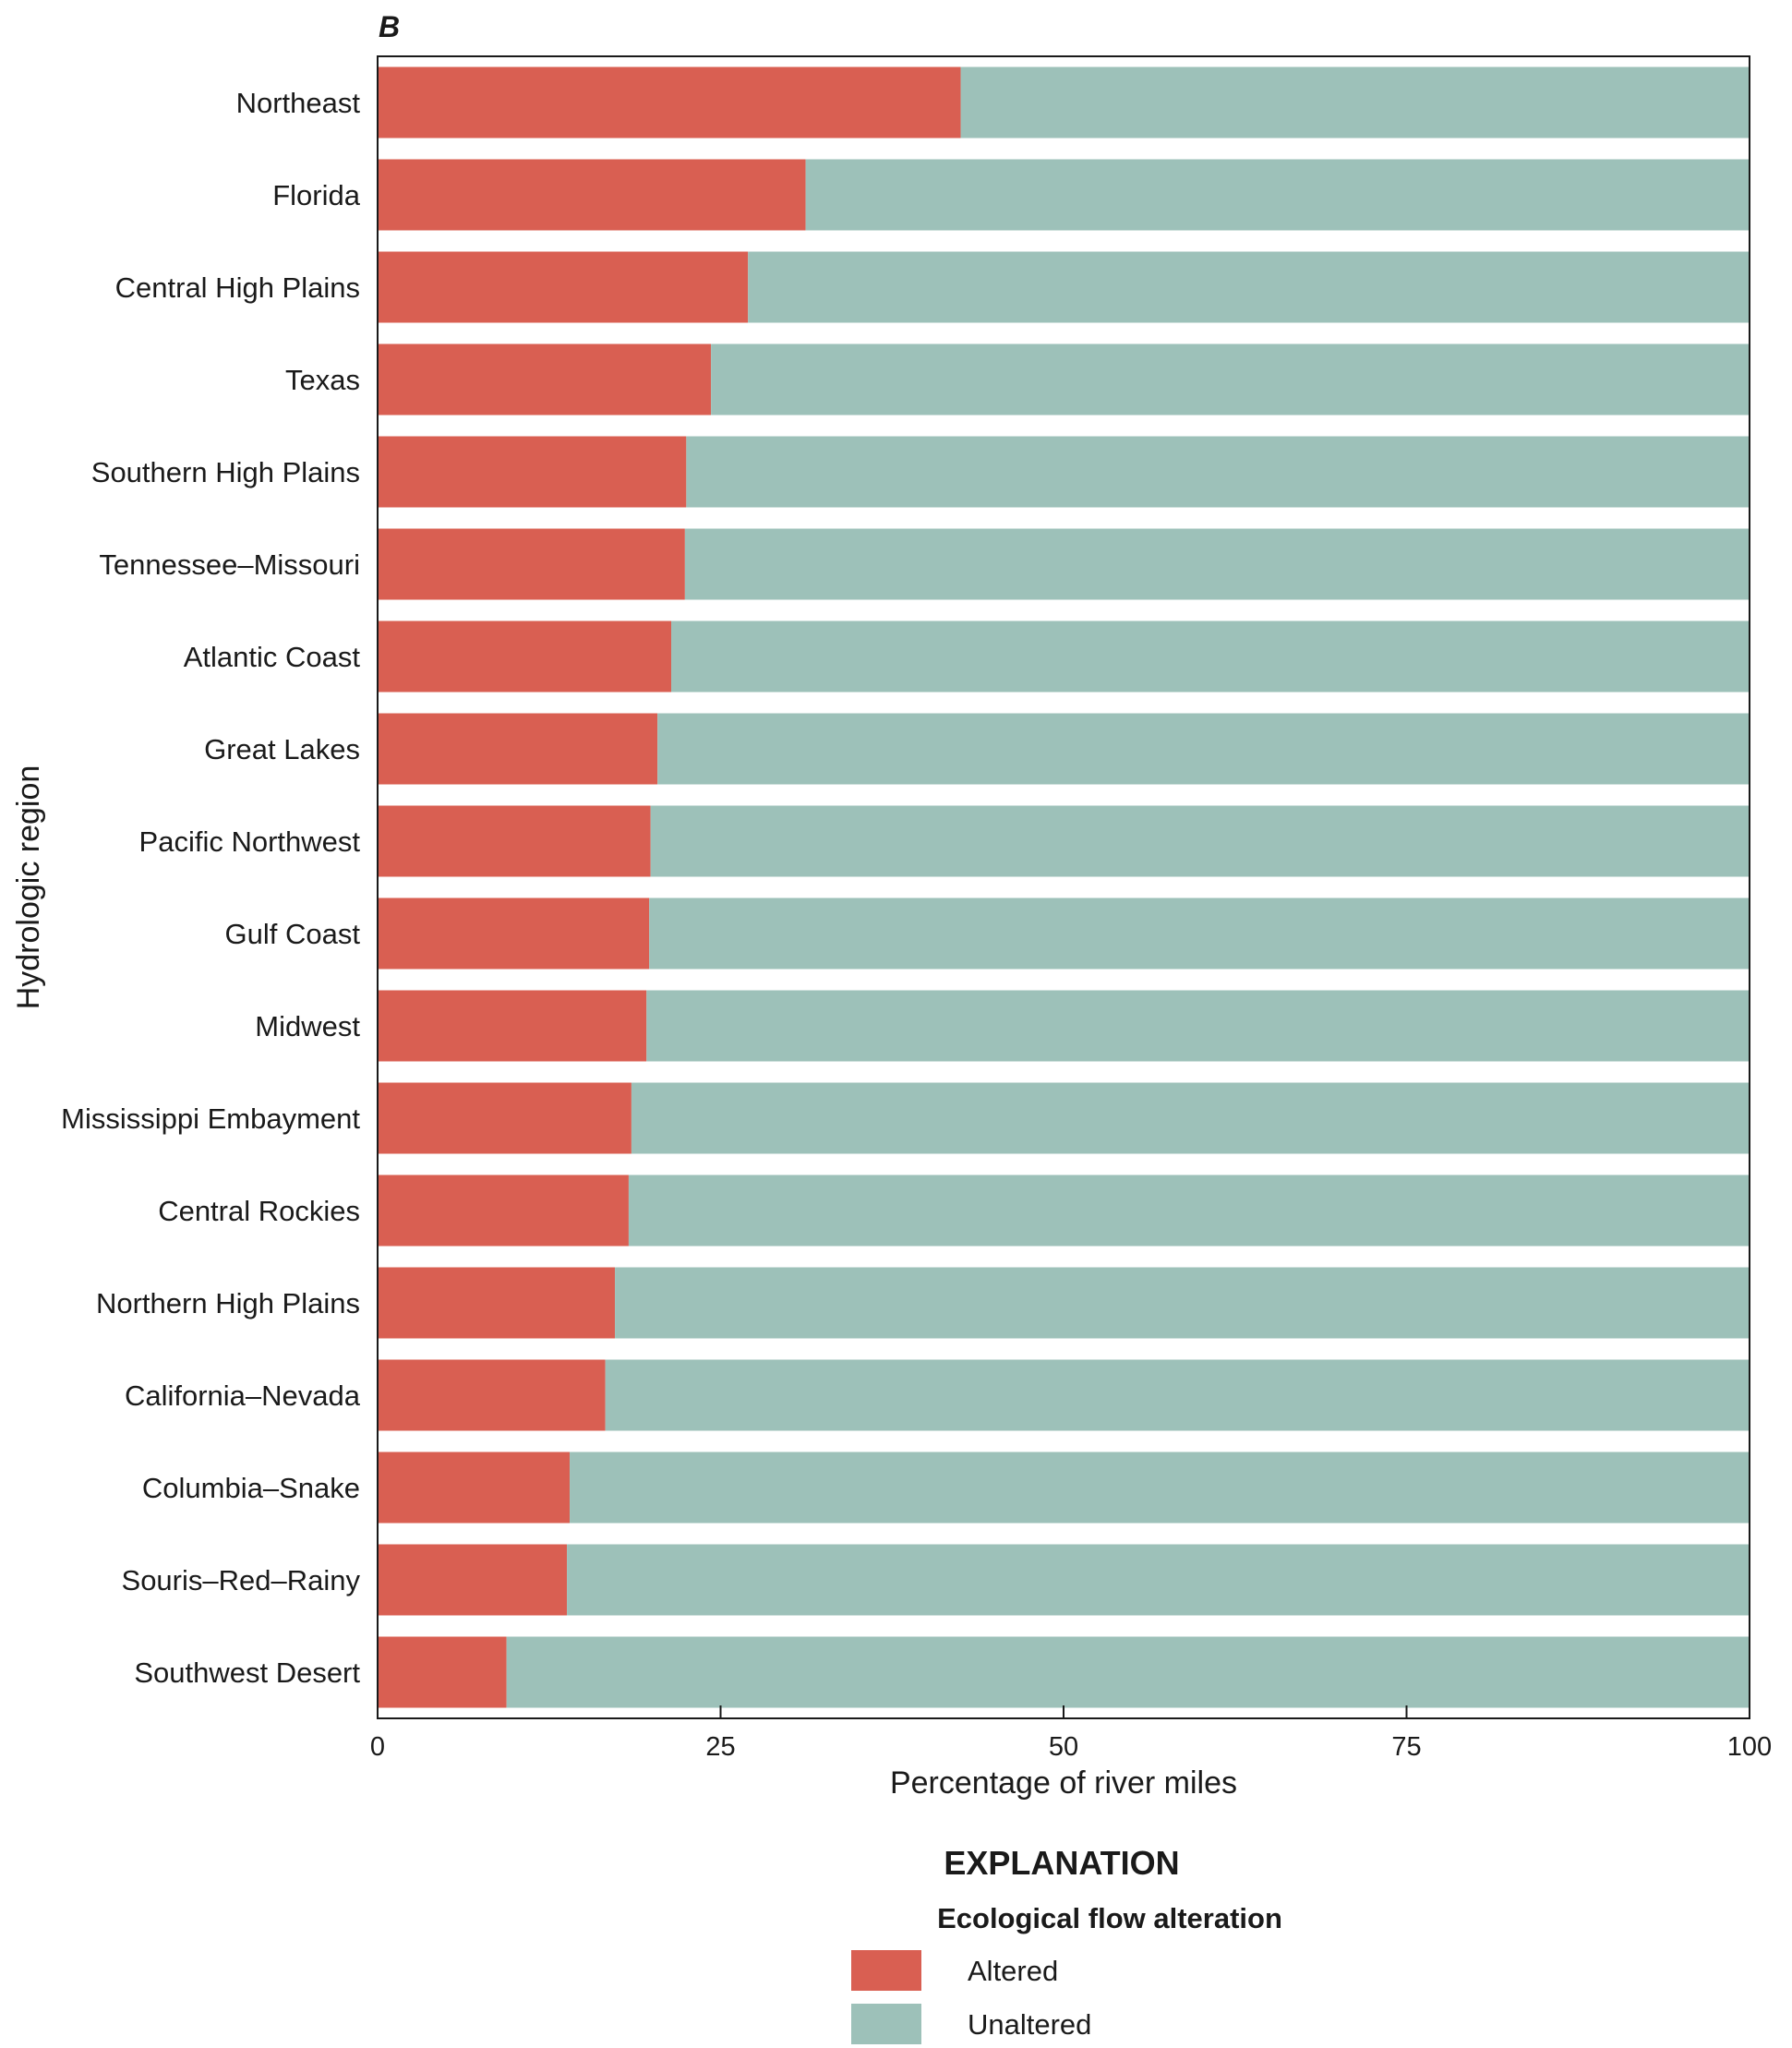 This screenshot has height=2048, width=1792. What do you see at coordinates (251, 1488) in the screenshot?
I see `category-label-columbia-snake: Columbia–Snake` at bounding box center [251, 1488].